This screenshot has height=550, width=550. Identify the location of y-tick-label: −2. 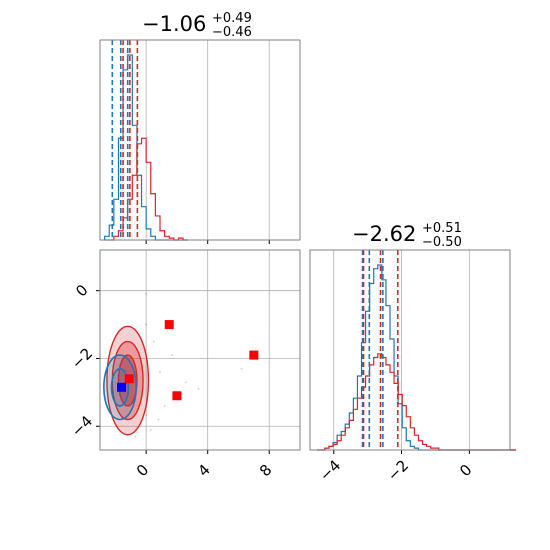
(82, 358).